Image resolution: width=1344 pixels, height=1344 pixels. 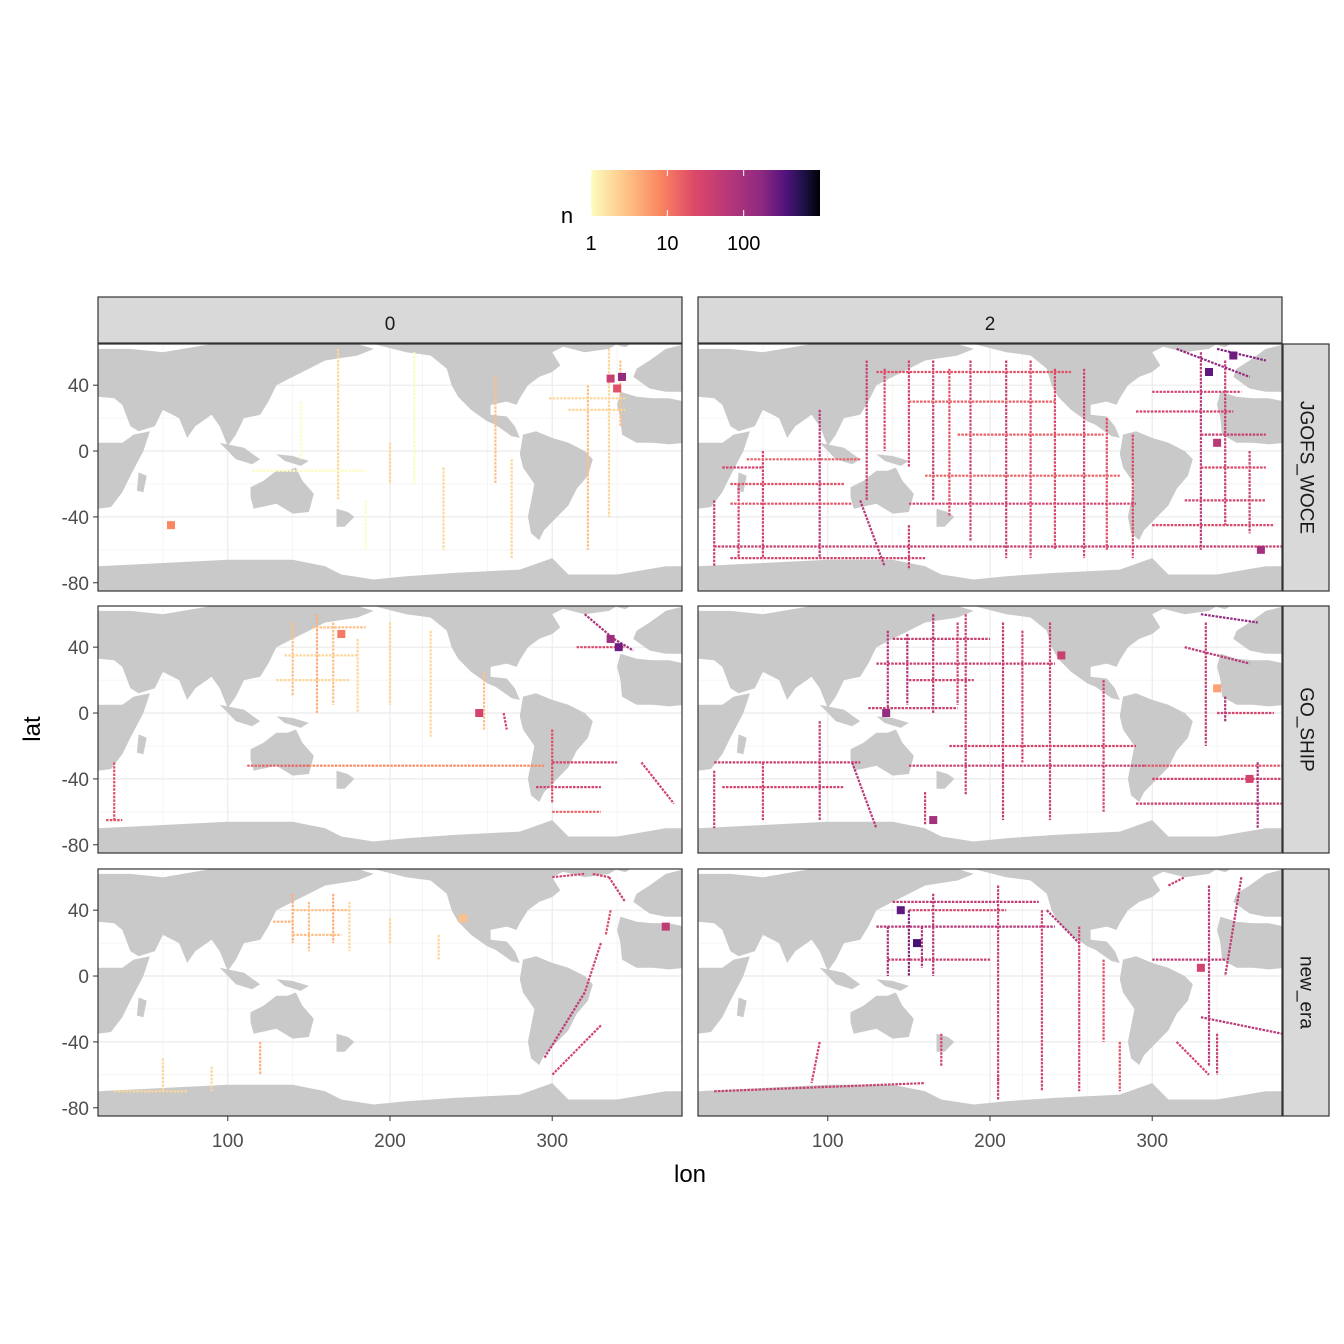 What do you see at coordinates (1306, 467) in the screenshot?
I see `facet-strip-label: JGOFS_WOCE` at bounding box center [1306, 467].